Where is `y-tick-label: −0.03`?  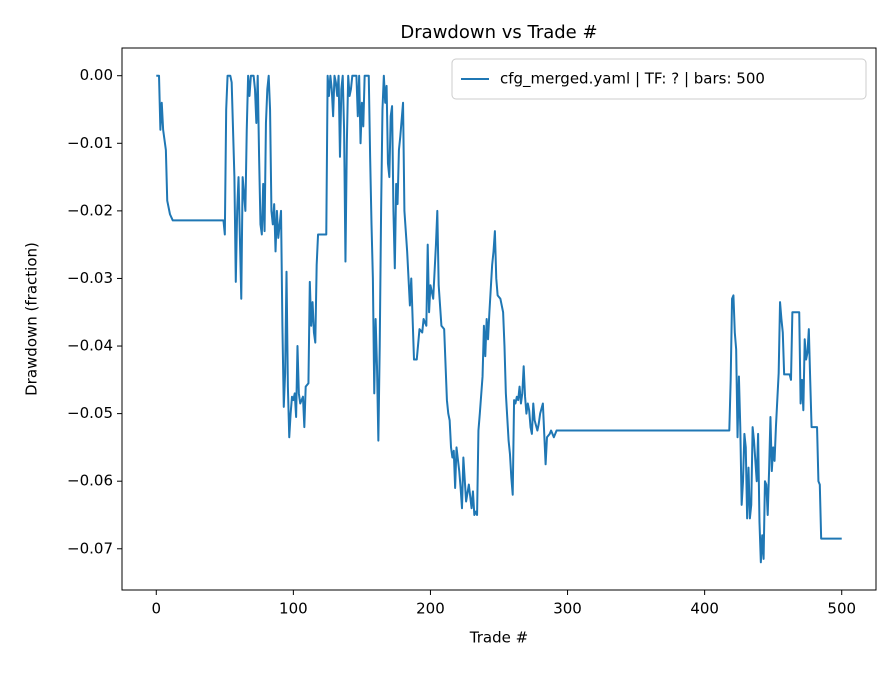 y-tick-label: −0.03 is located at coordinates (90, 278).